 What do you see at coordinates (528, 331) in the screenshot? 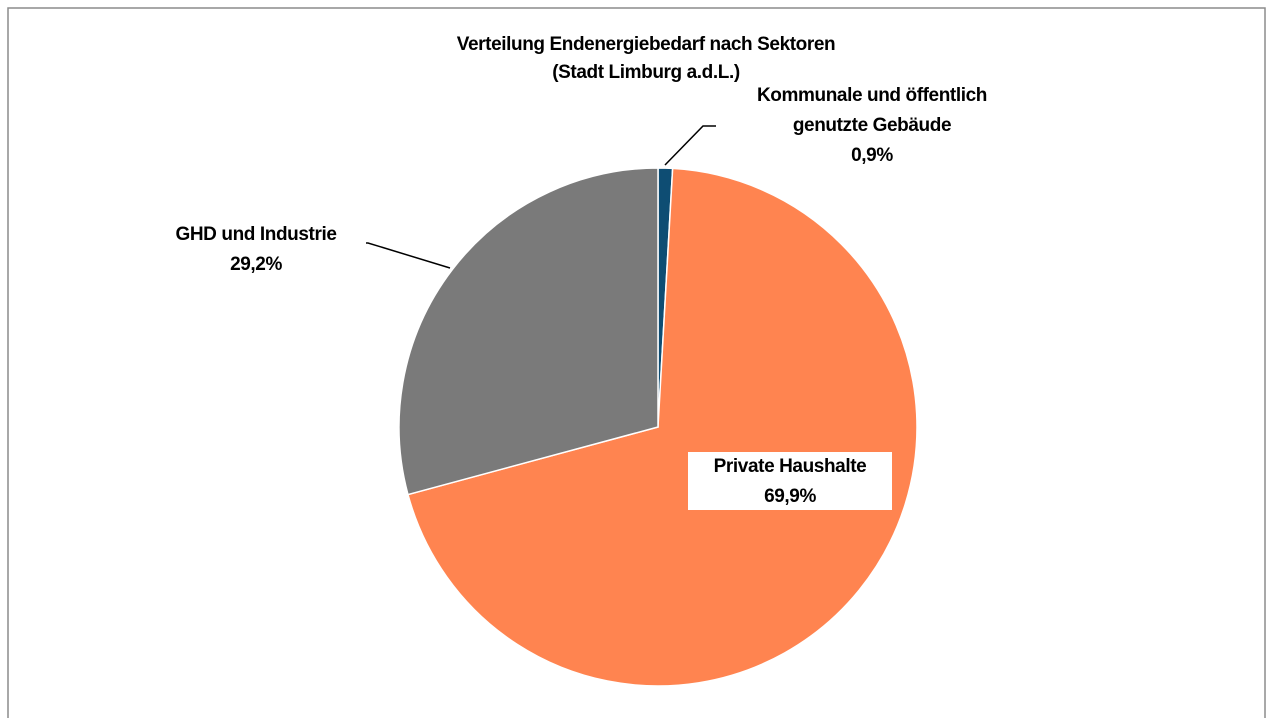
I see `pie-slice` at bounding box center [528, 331].